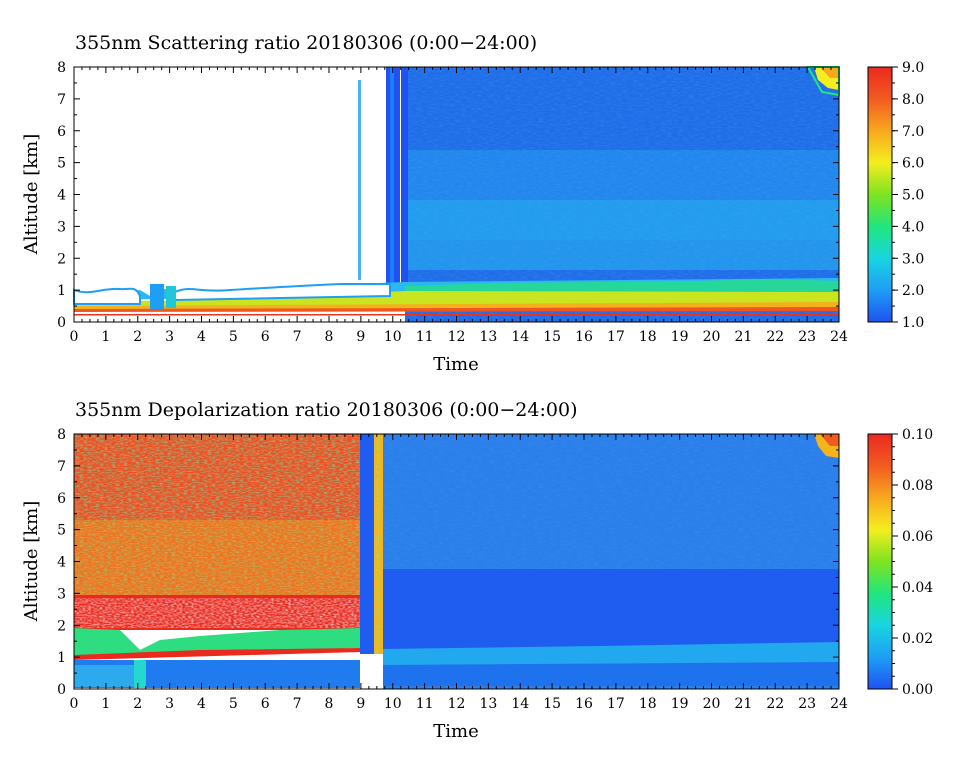 This screenshot has height=770, width=960. Describe the element at coordinates (61, 467) in the screenshot. I see `depolarization-y-tick-label: 7` at that location.